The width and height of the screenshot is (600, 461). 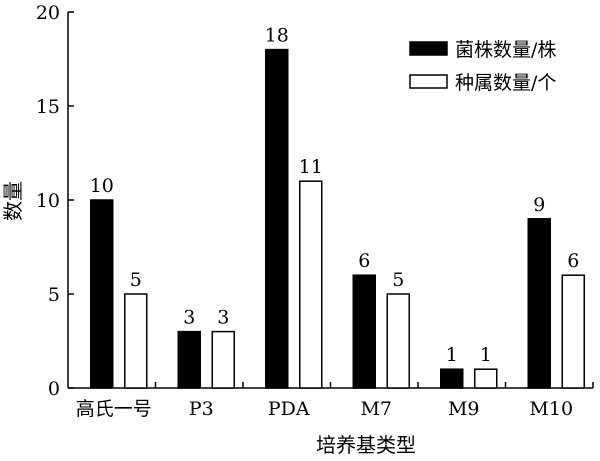 I want to click on x-tick-label: P3, so click(x=201, y=409).